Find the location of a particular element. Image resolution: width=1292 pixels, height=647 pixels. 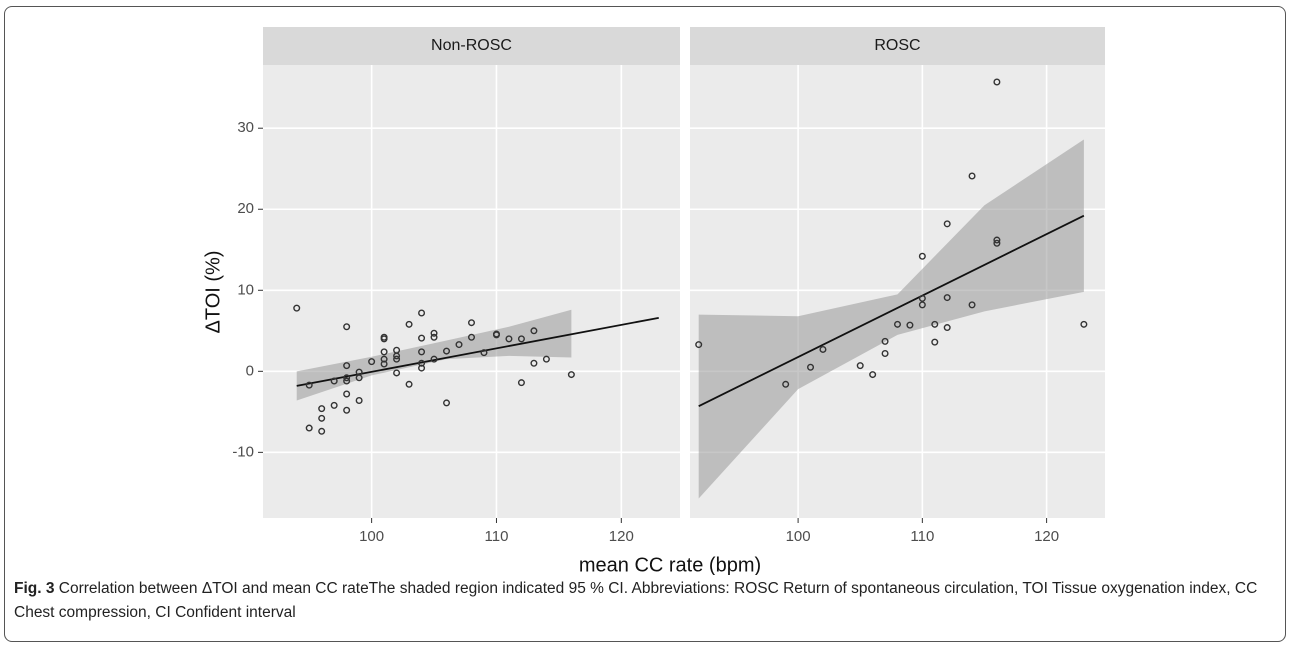

panel-title: Non-ROSC is located at coordinates (471, 45).